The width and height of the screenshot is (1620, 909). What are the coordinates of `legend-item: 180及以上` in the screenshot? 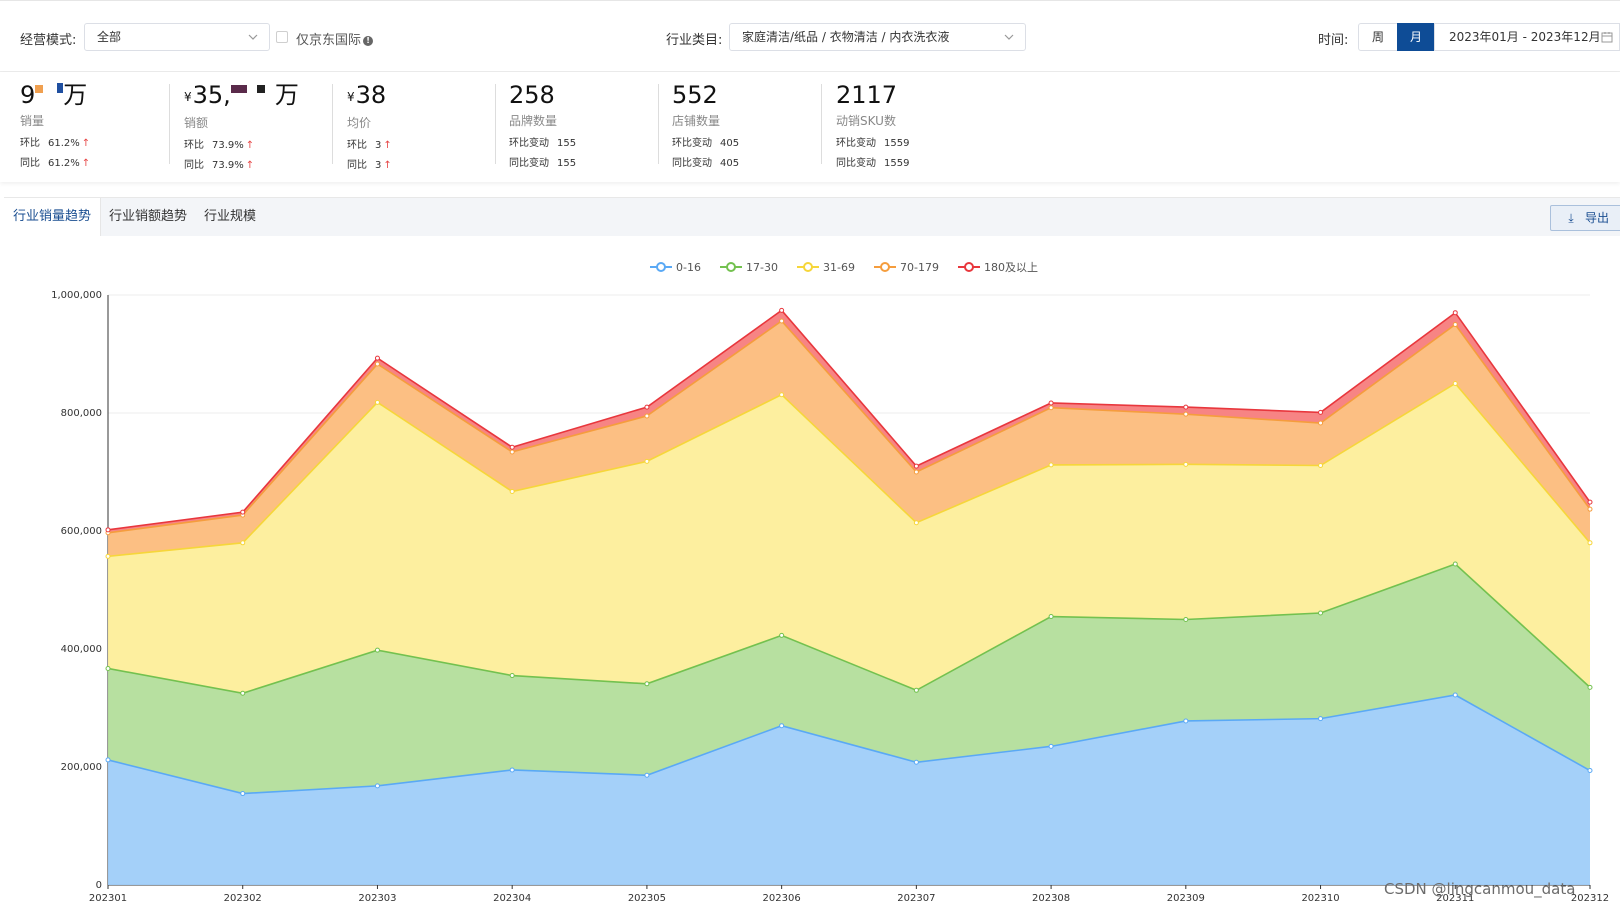 It's located at (998, 268).